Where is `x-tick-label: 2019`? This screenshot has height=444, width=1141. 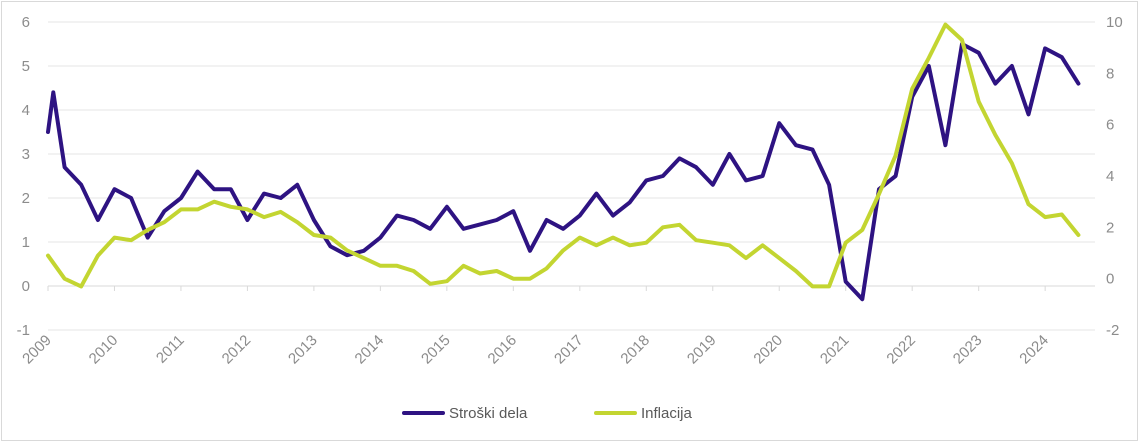
x-tick-label: 2019 is located at coordinates (702, 350).